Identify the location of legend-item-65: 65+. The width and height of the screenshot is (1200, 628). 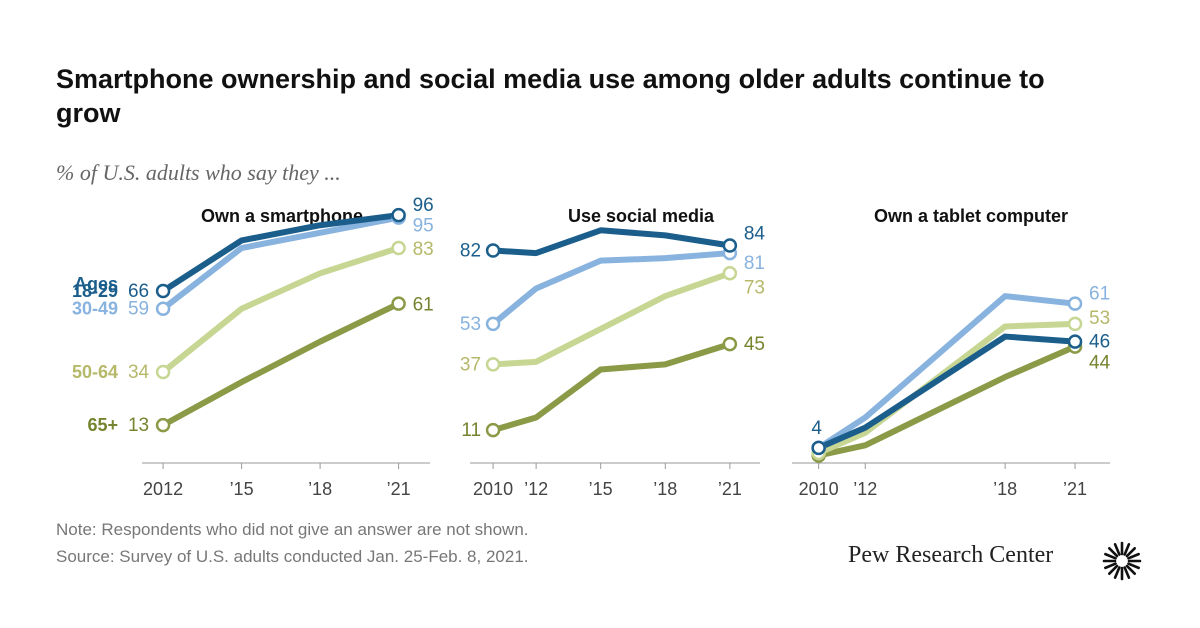
(102, 425).